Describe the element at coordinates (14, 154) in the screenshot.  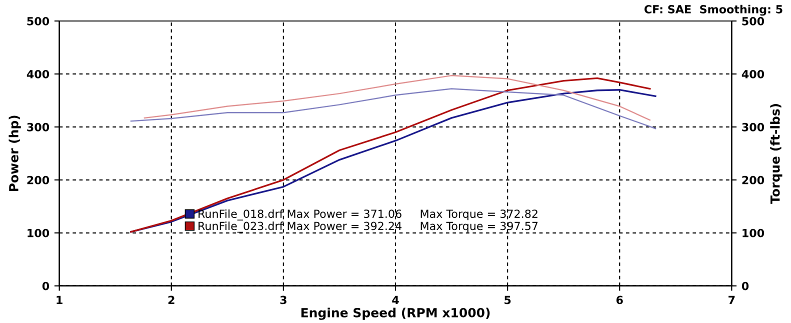
I see `y-axis-title: Power (hp)` at that location.